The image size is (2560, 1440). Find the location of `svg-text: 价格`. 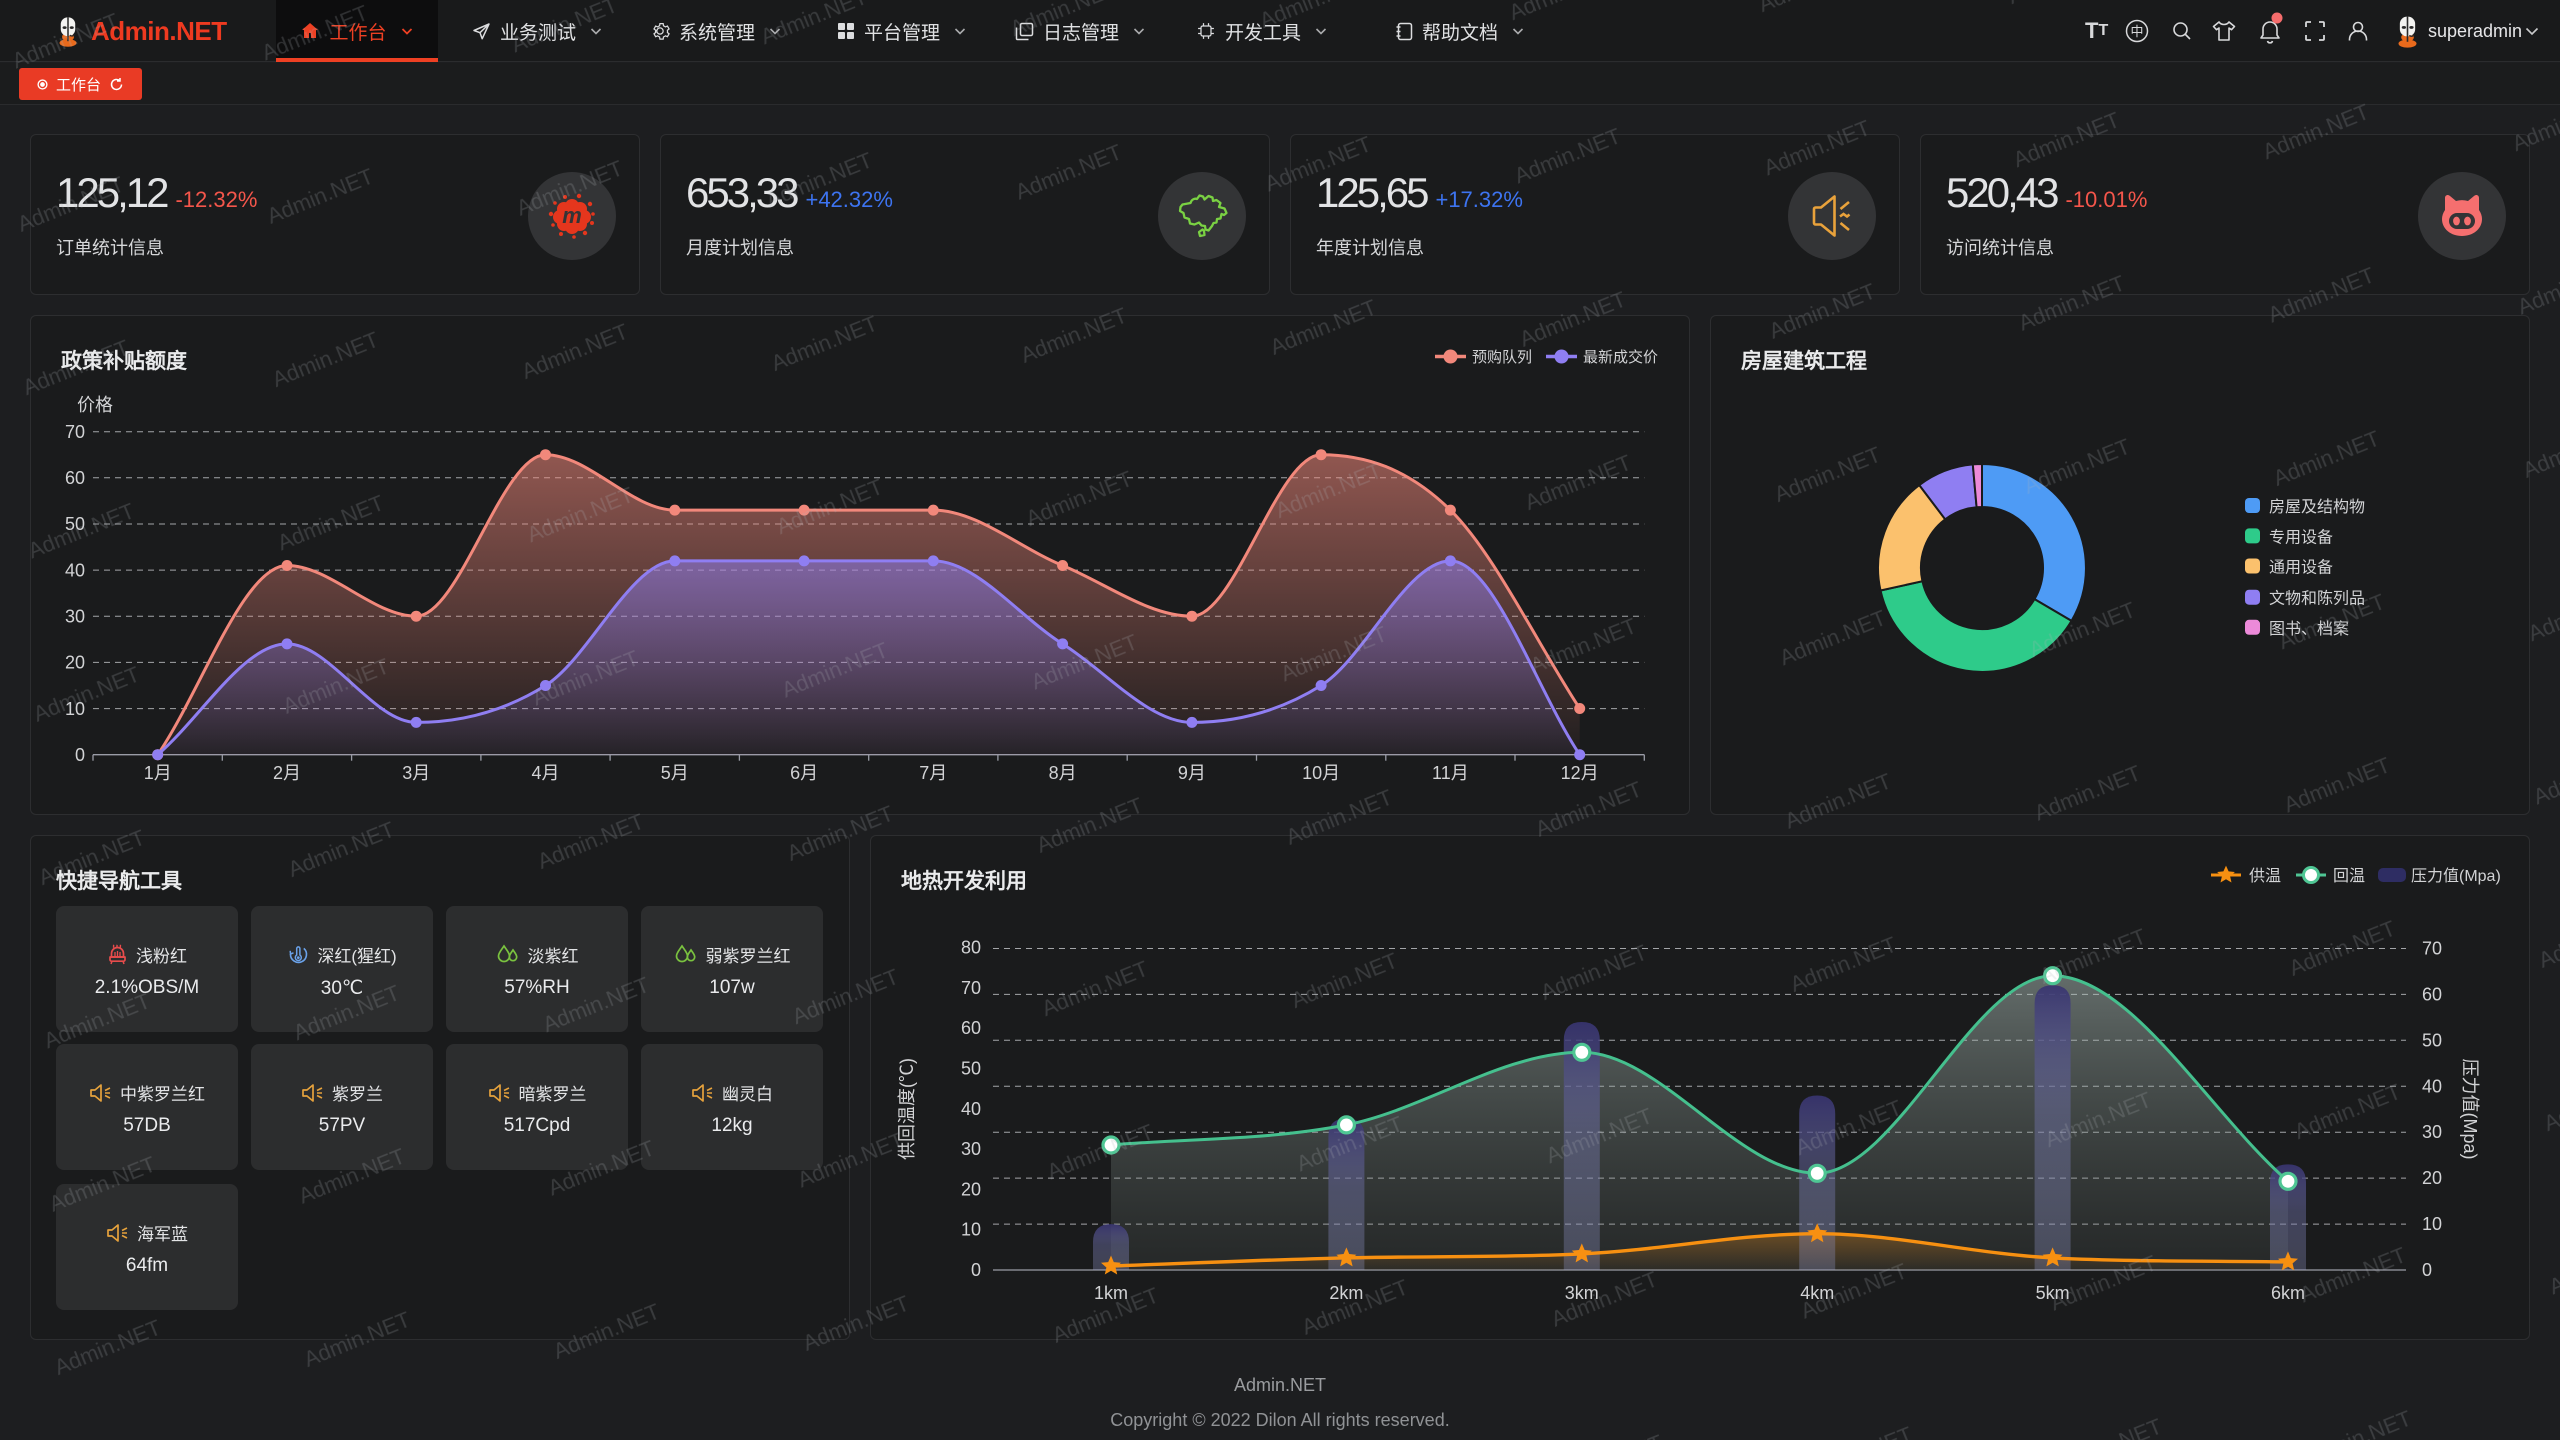

svg-text: 价格 is located at coordinates (95, 405).